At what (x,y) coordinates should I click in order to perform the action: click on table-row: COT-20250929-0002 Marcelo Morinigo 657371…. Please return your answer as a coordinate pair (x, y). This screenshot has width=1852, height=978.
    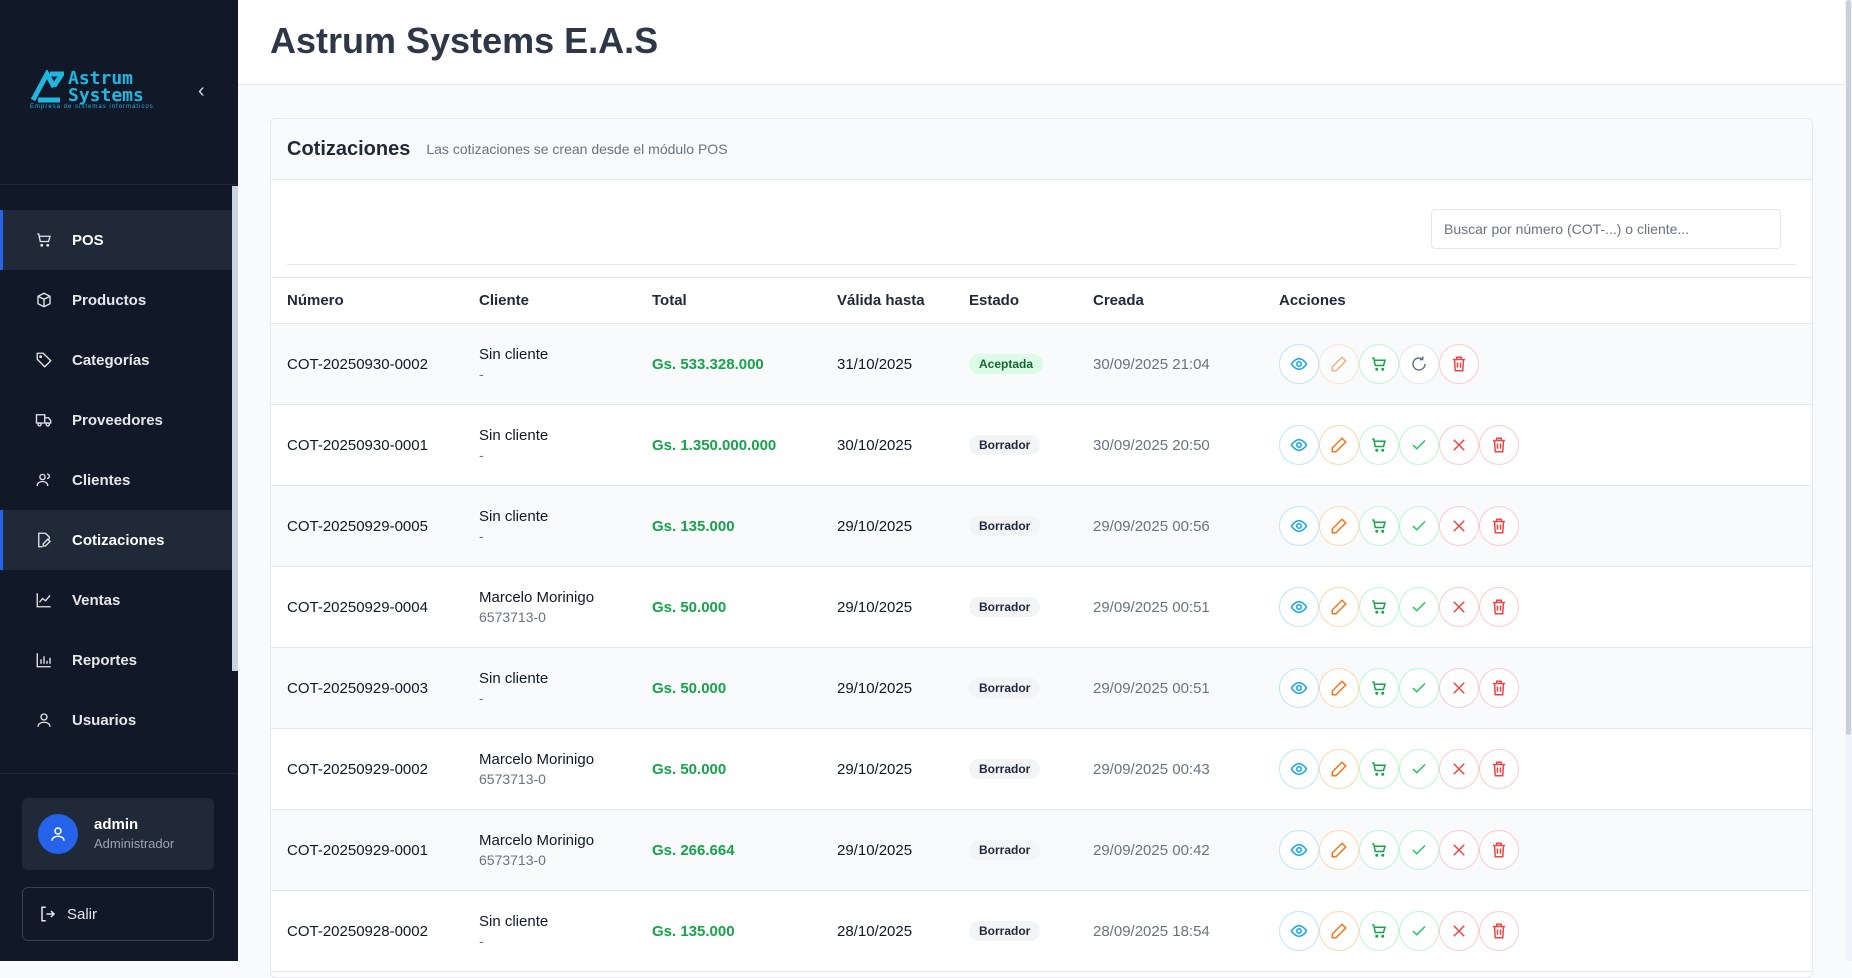
    Looking at the image, I should click on (1041, 769).